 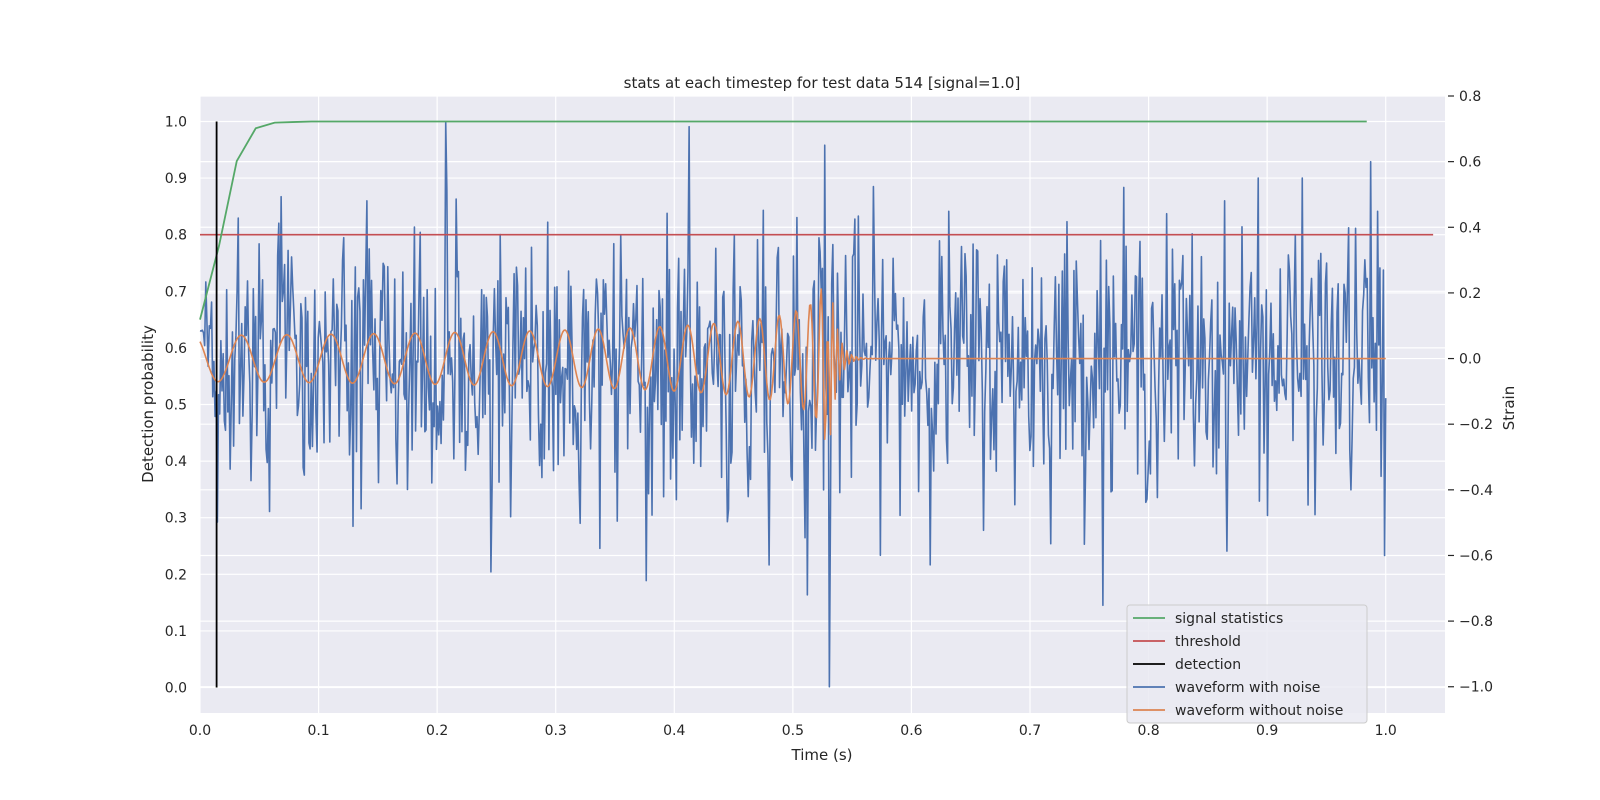 What do you see at coordinates (176, 349) in the screenshot?
I see `y-left-tick-label: 0.6` at bounding box center [176, 349].